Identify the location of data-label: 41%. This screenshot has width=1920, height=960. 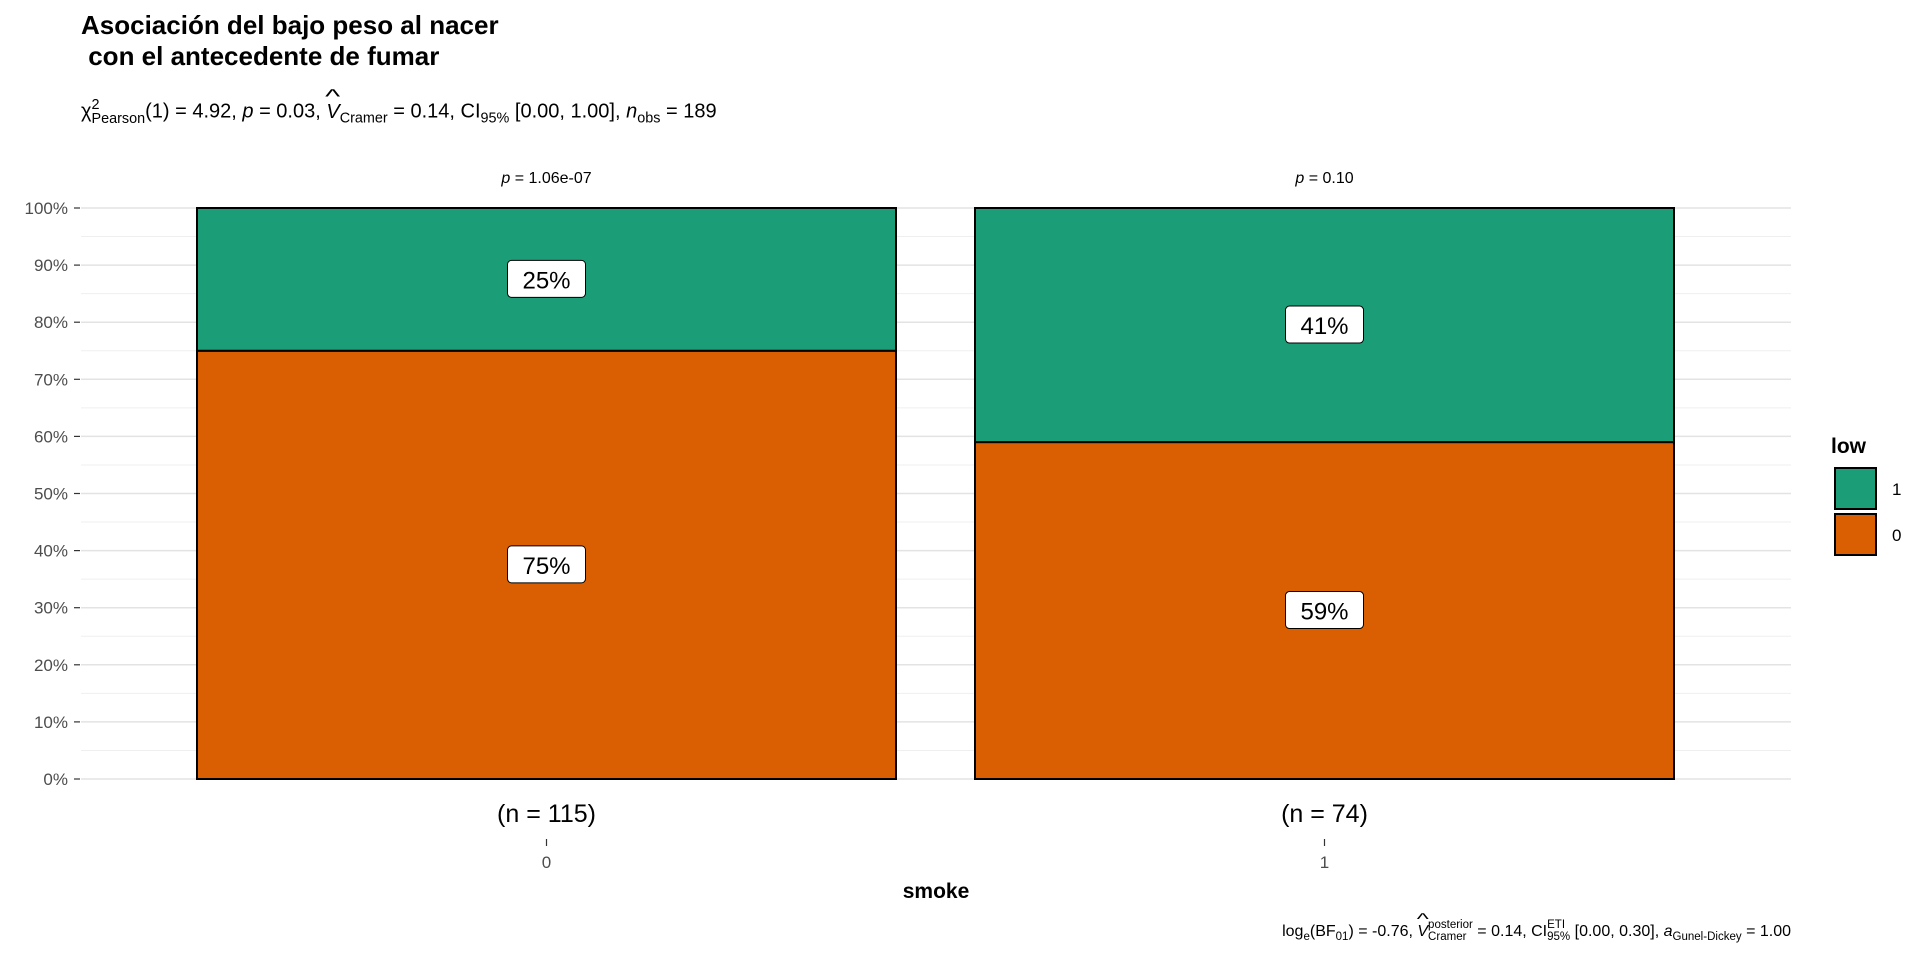
(1324, 326).